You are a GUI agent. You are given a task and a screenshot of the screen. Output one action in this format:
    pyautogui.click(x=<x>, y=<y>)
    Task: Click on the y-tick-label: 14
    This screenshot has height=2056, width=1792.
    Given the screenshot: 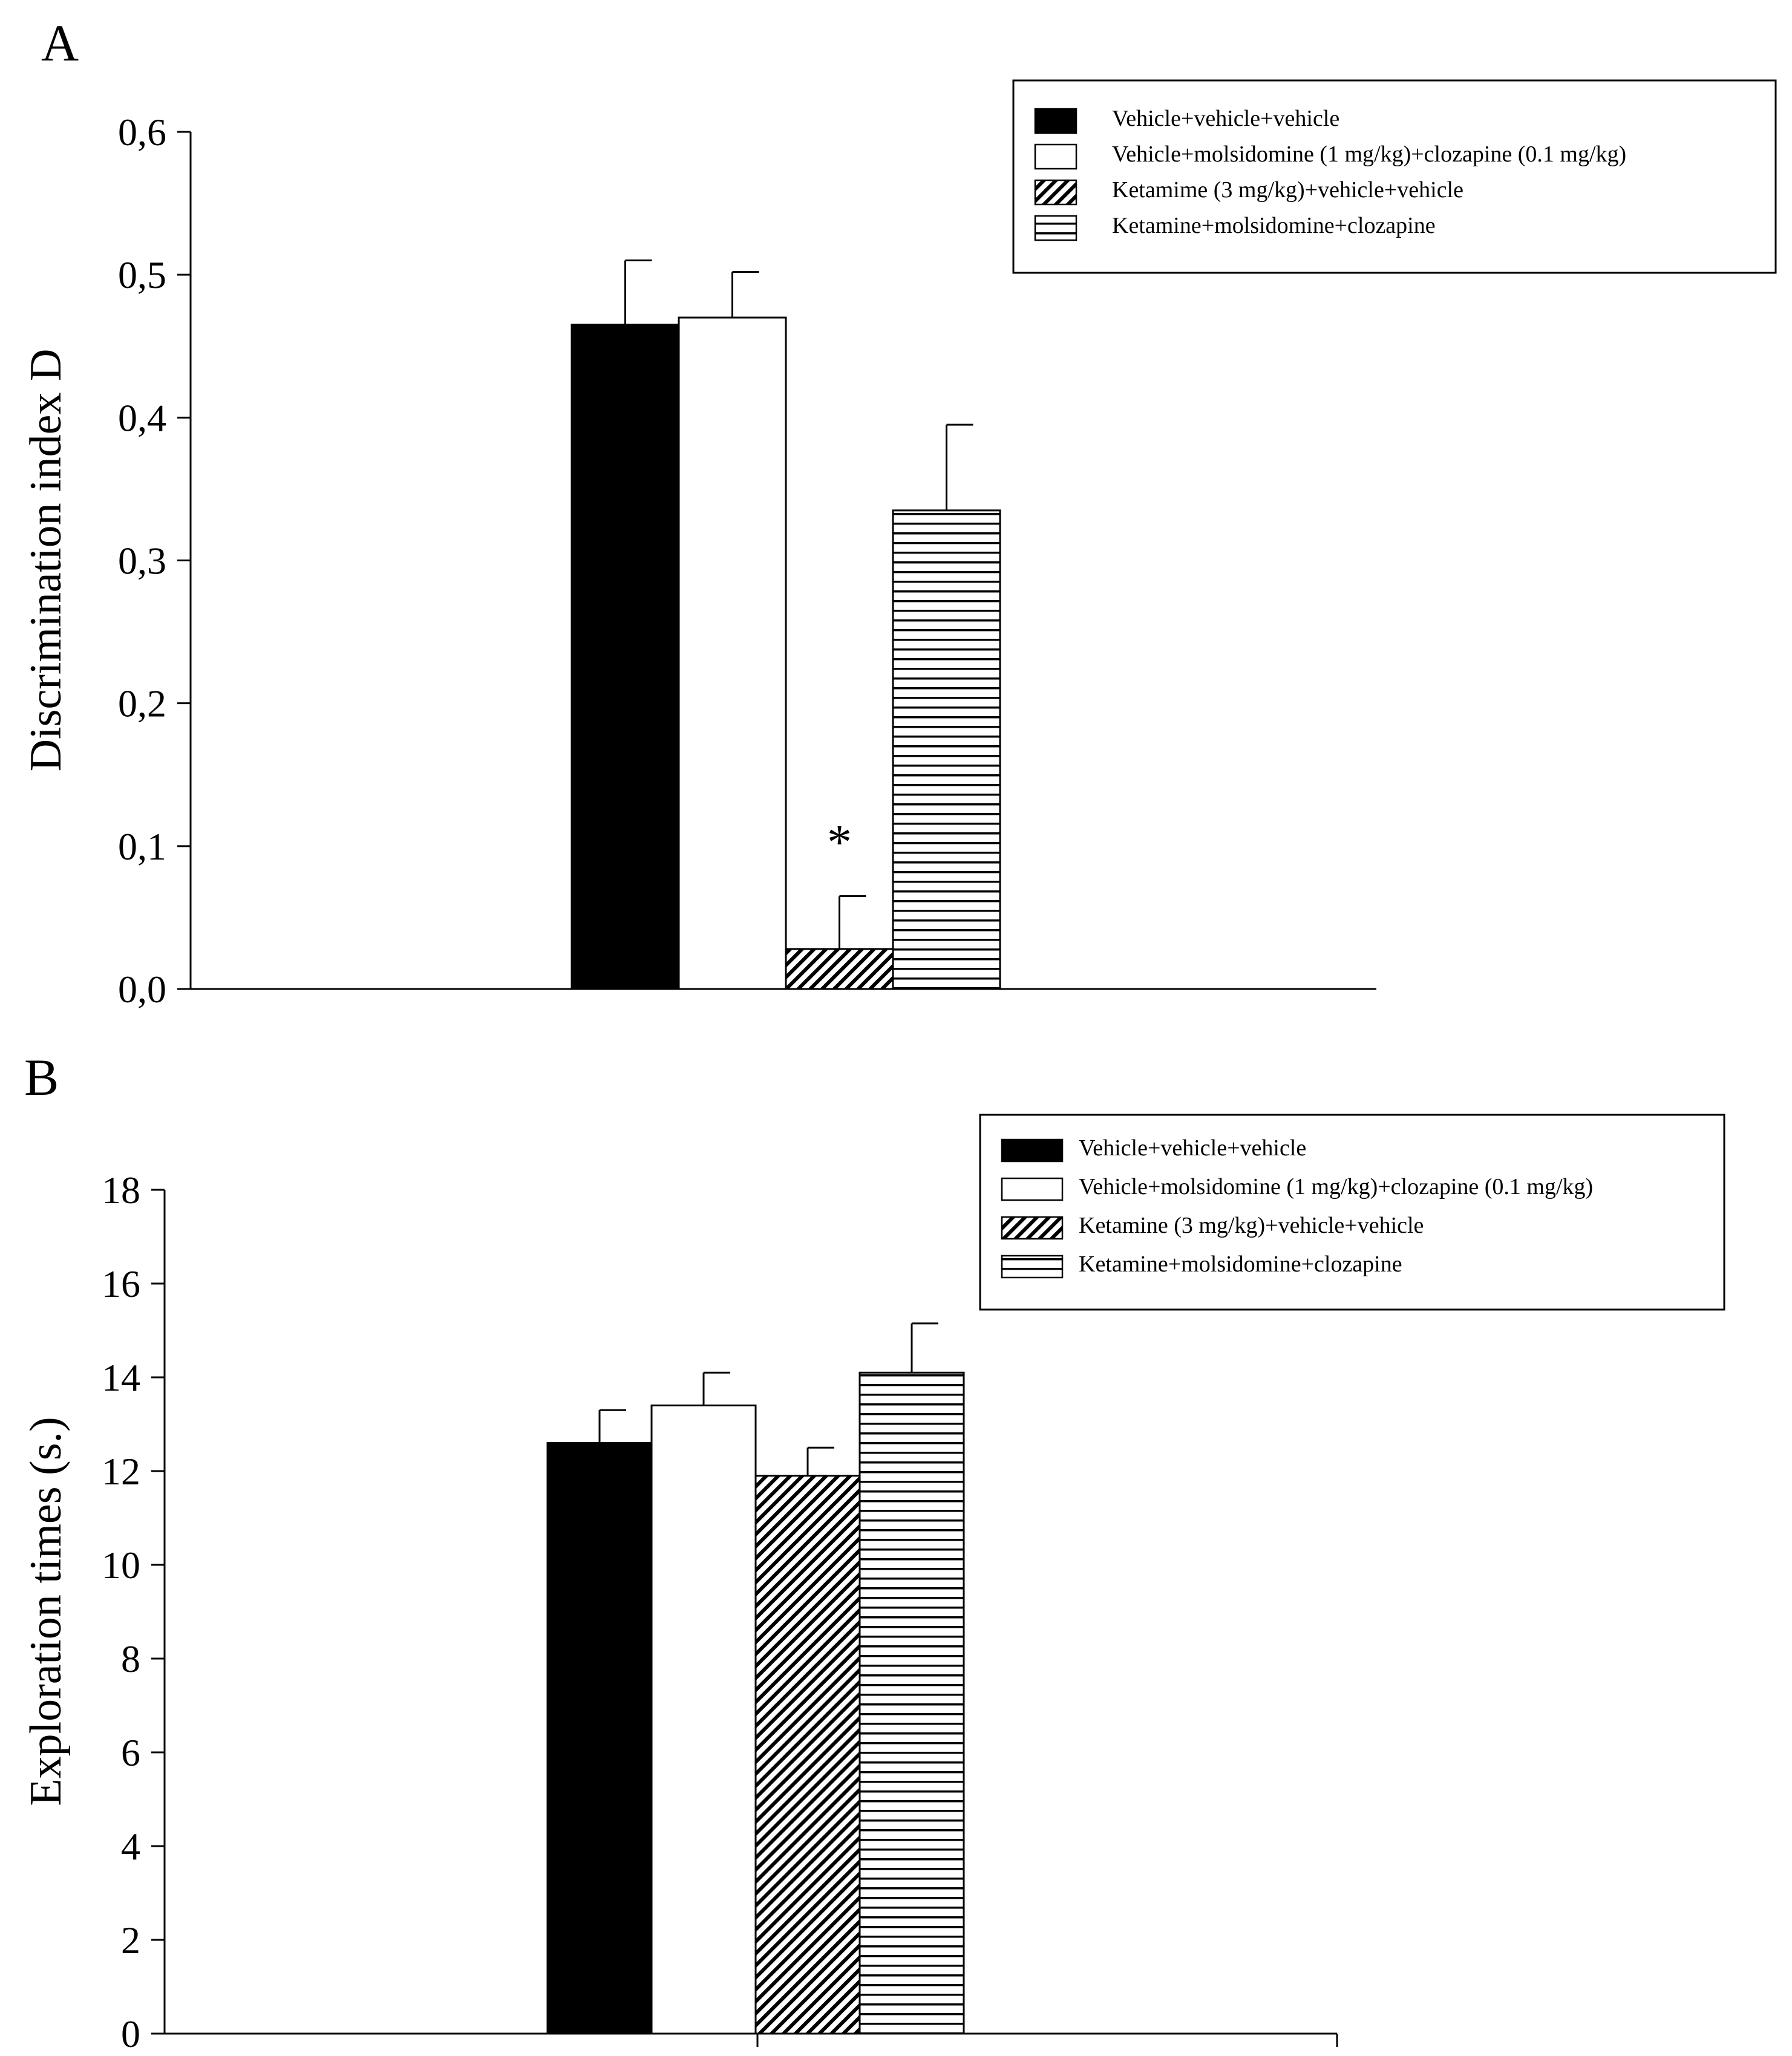 What is the action you would take?
    pyautogui.click(x=121, y=1377)
    